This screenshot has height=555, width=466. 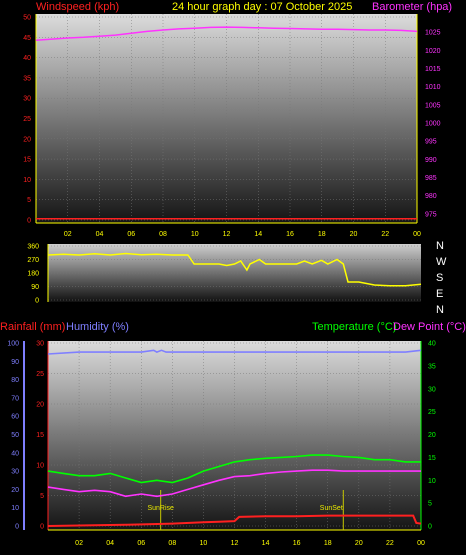 What do you see at coordinates (432, 344) in the screenshot?
I see `temperature-tick-label: 40` at bounding box center [432, 344].